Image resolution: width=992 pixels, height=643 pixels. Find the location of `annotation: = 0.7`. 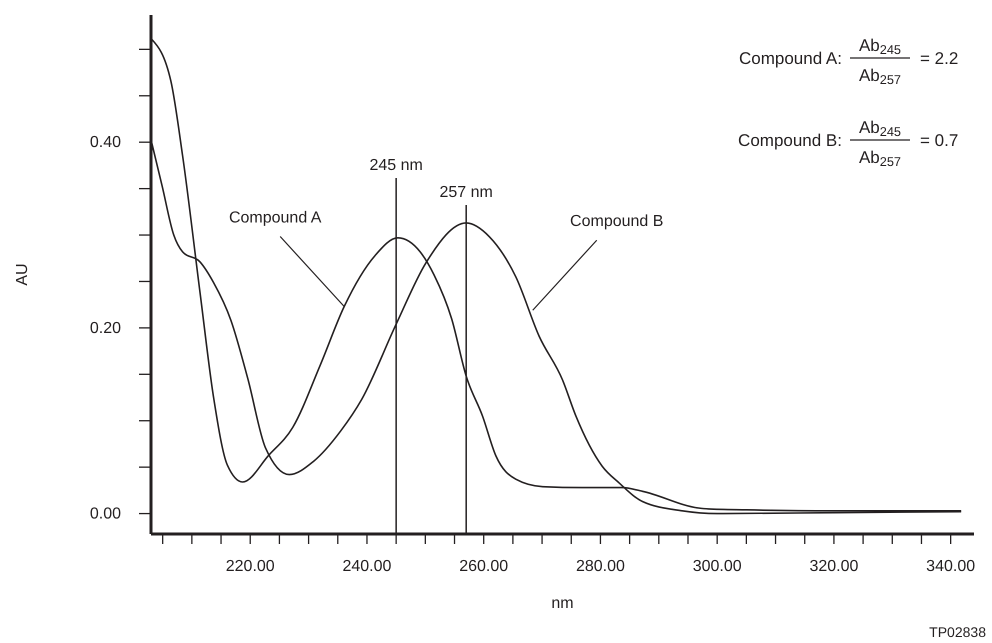

annotation: = 0.7 is located at coordinates (939, 140).